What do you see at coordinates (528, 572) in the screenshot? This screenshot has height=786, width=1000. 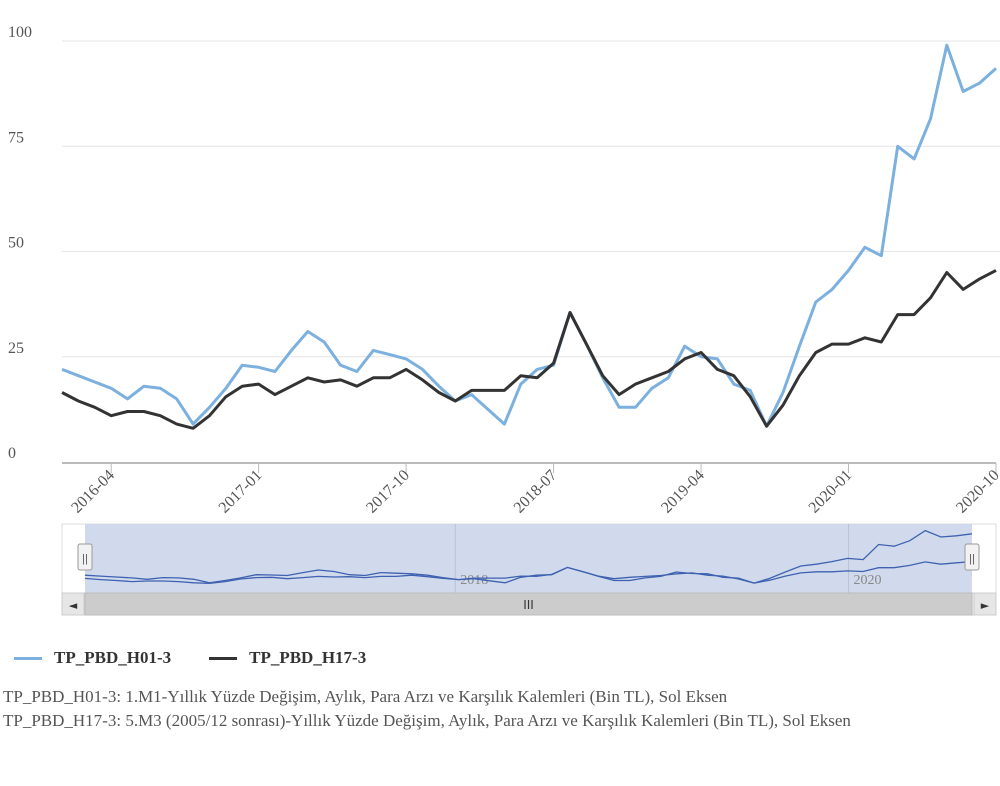 I see `navigator-series-h17` at bounding box center [528, 572].